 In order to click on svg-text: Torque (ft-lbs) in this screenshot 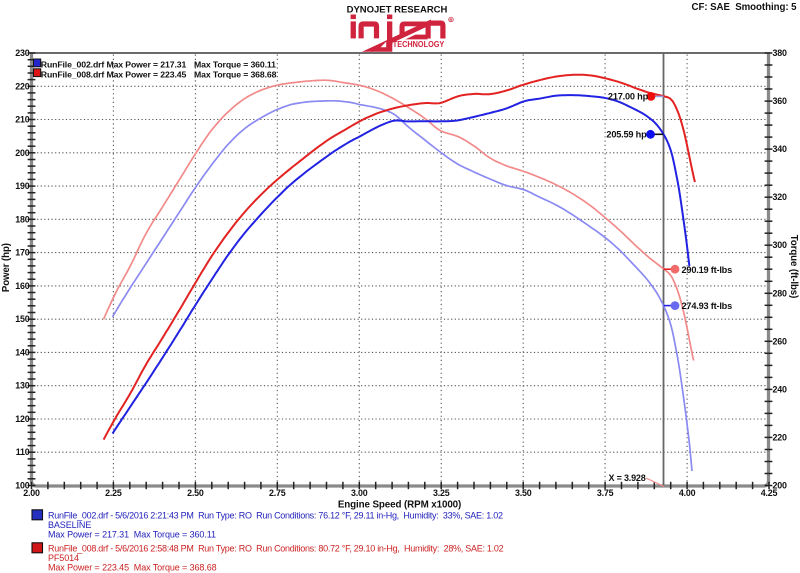, I will do `click(793, 266)`.